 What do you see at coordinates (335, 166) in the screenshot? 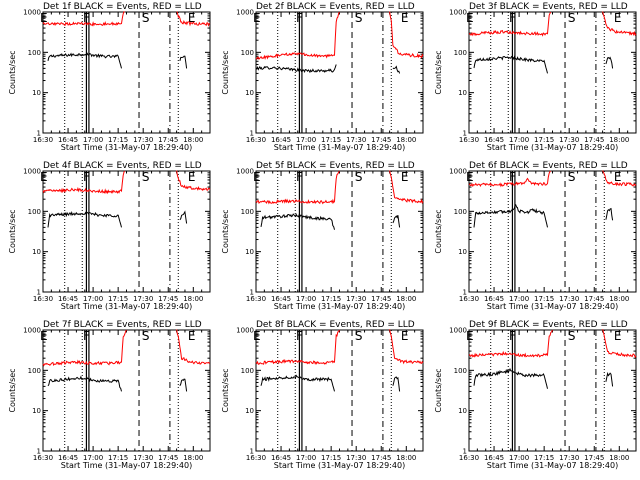
I see `panel-title: Det 5f BLACK = Events, RED = LLD` at bounding box center [335, 166].